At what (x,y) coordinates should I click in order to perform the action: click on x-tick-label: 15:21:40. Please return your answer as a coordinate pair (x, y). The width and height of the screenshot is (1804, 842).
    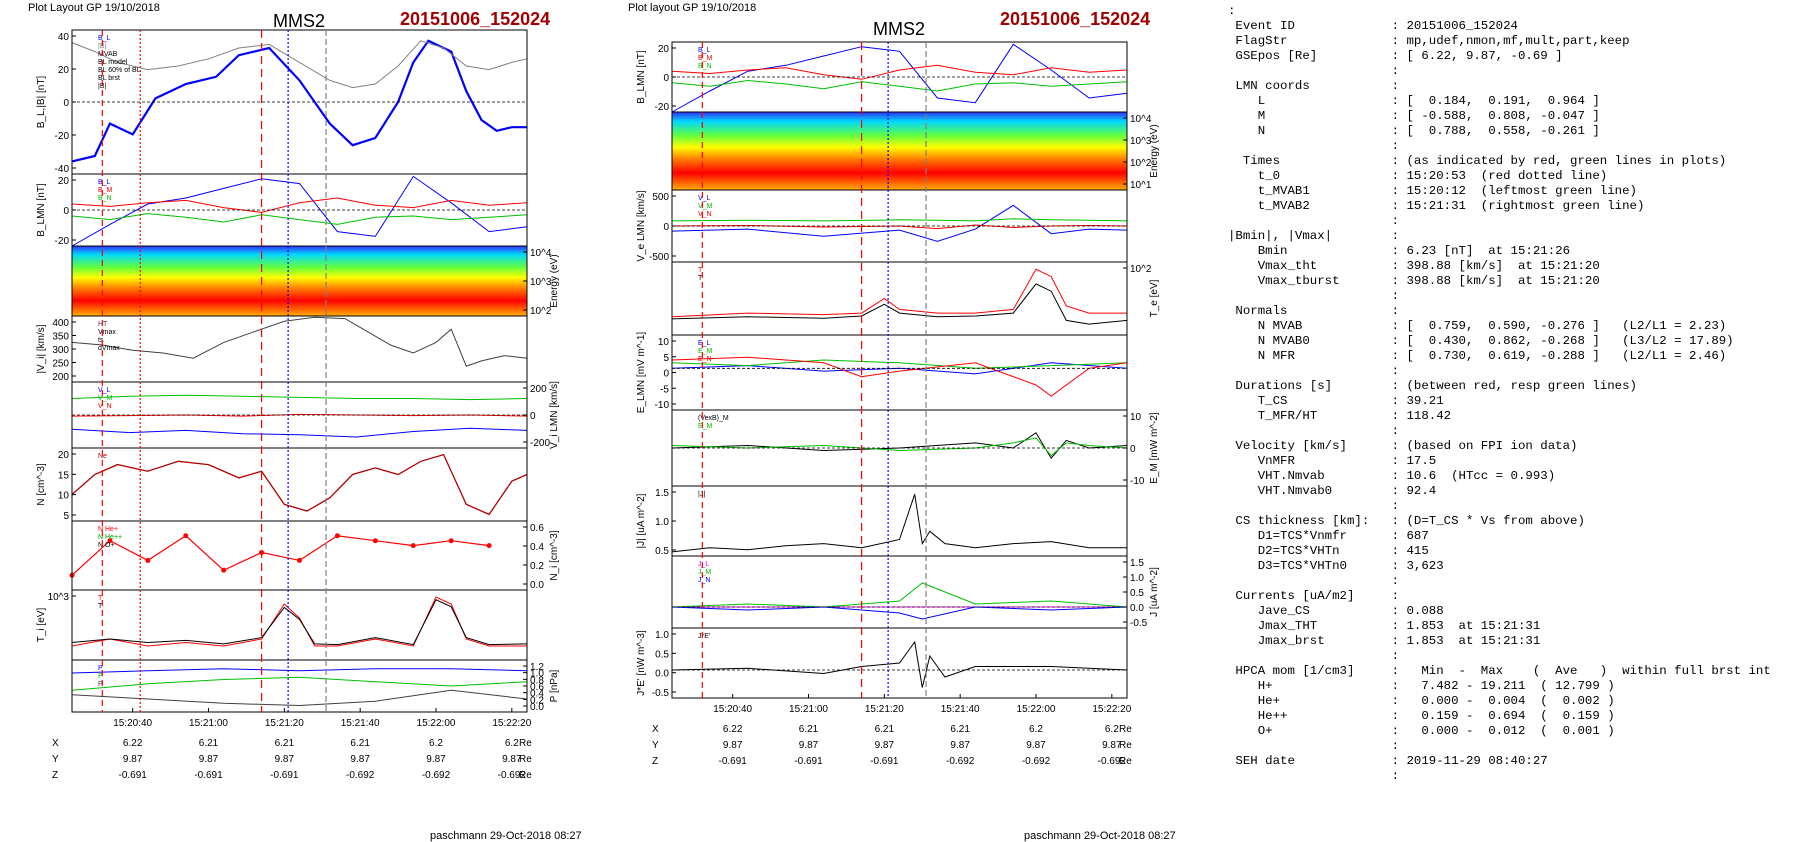
    Looking at the image, I should click on (960, 709).